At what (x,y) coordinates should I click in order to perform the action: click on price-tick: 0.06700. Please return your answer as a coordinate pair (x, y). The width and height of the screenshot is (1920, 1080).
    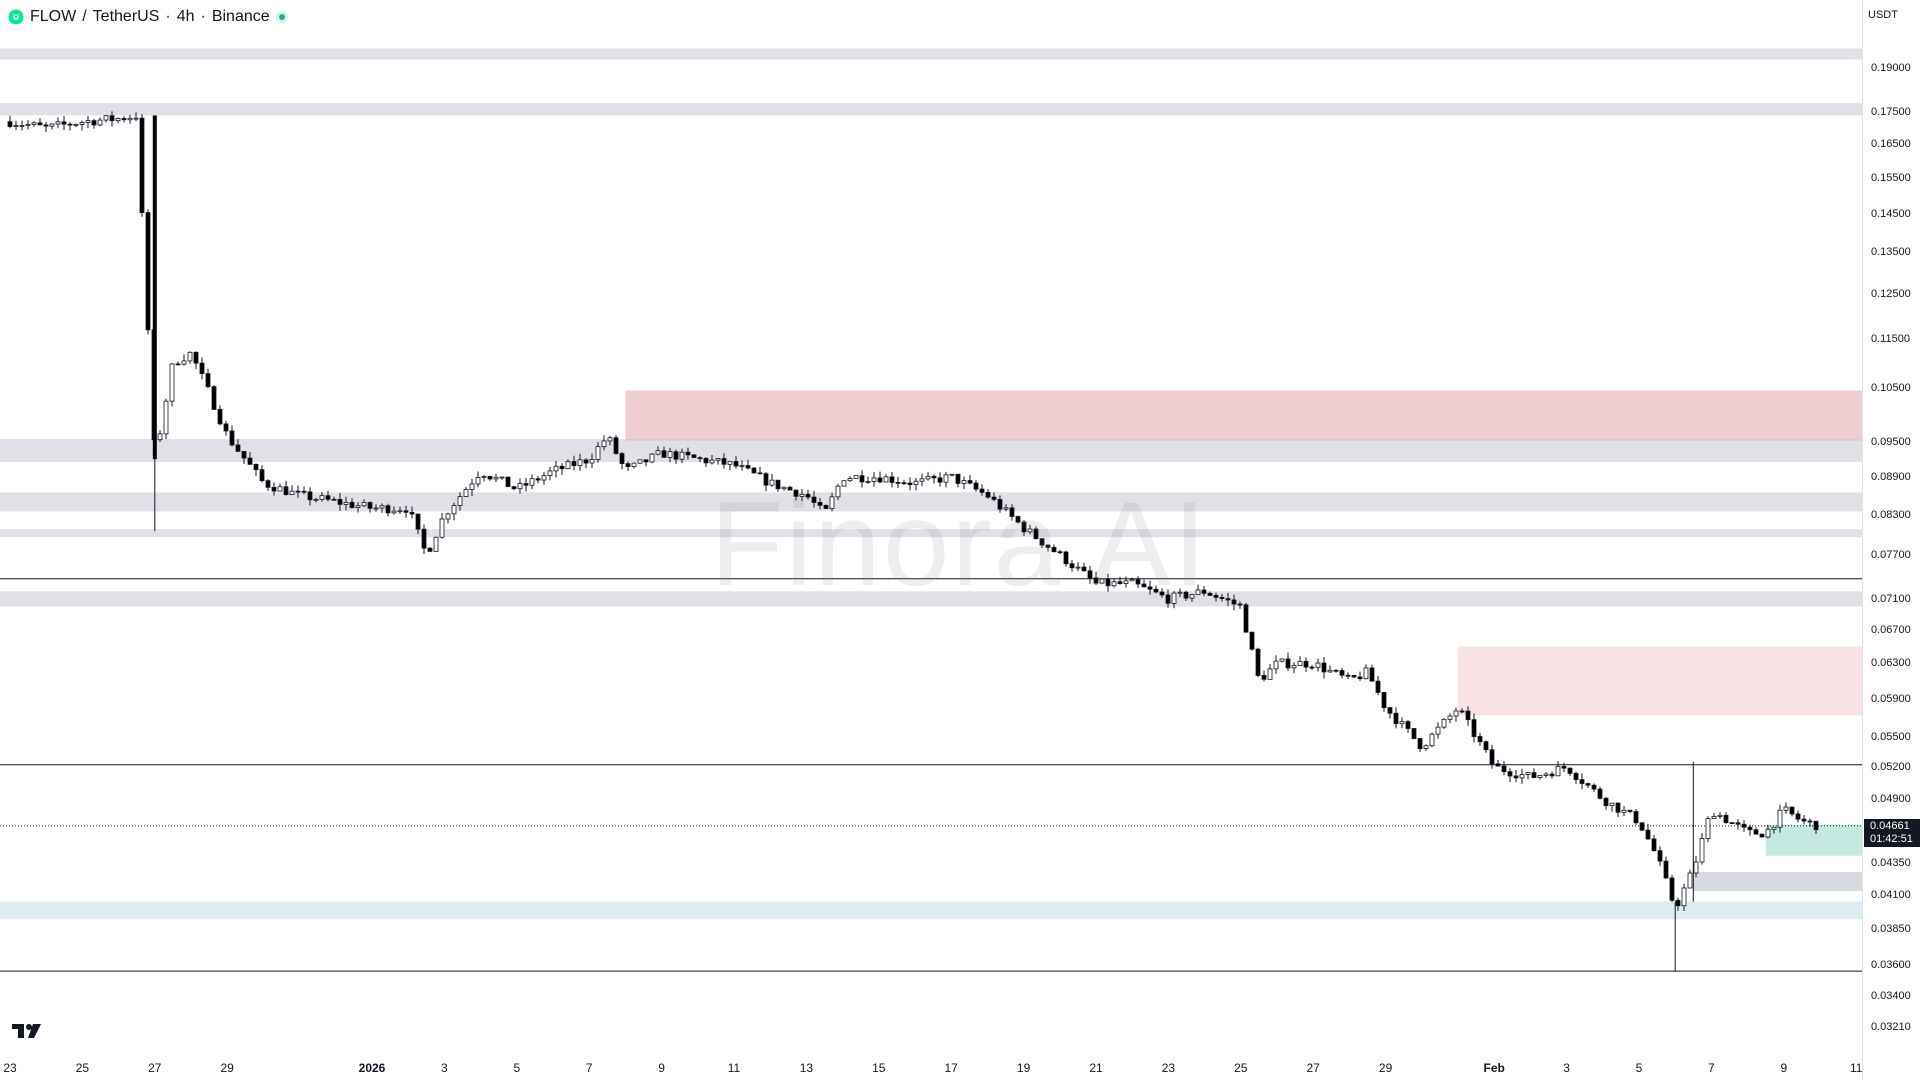
    Looking at the image, I should click on (1891, 630).